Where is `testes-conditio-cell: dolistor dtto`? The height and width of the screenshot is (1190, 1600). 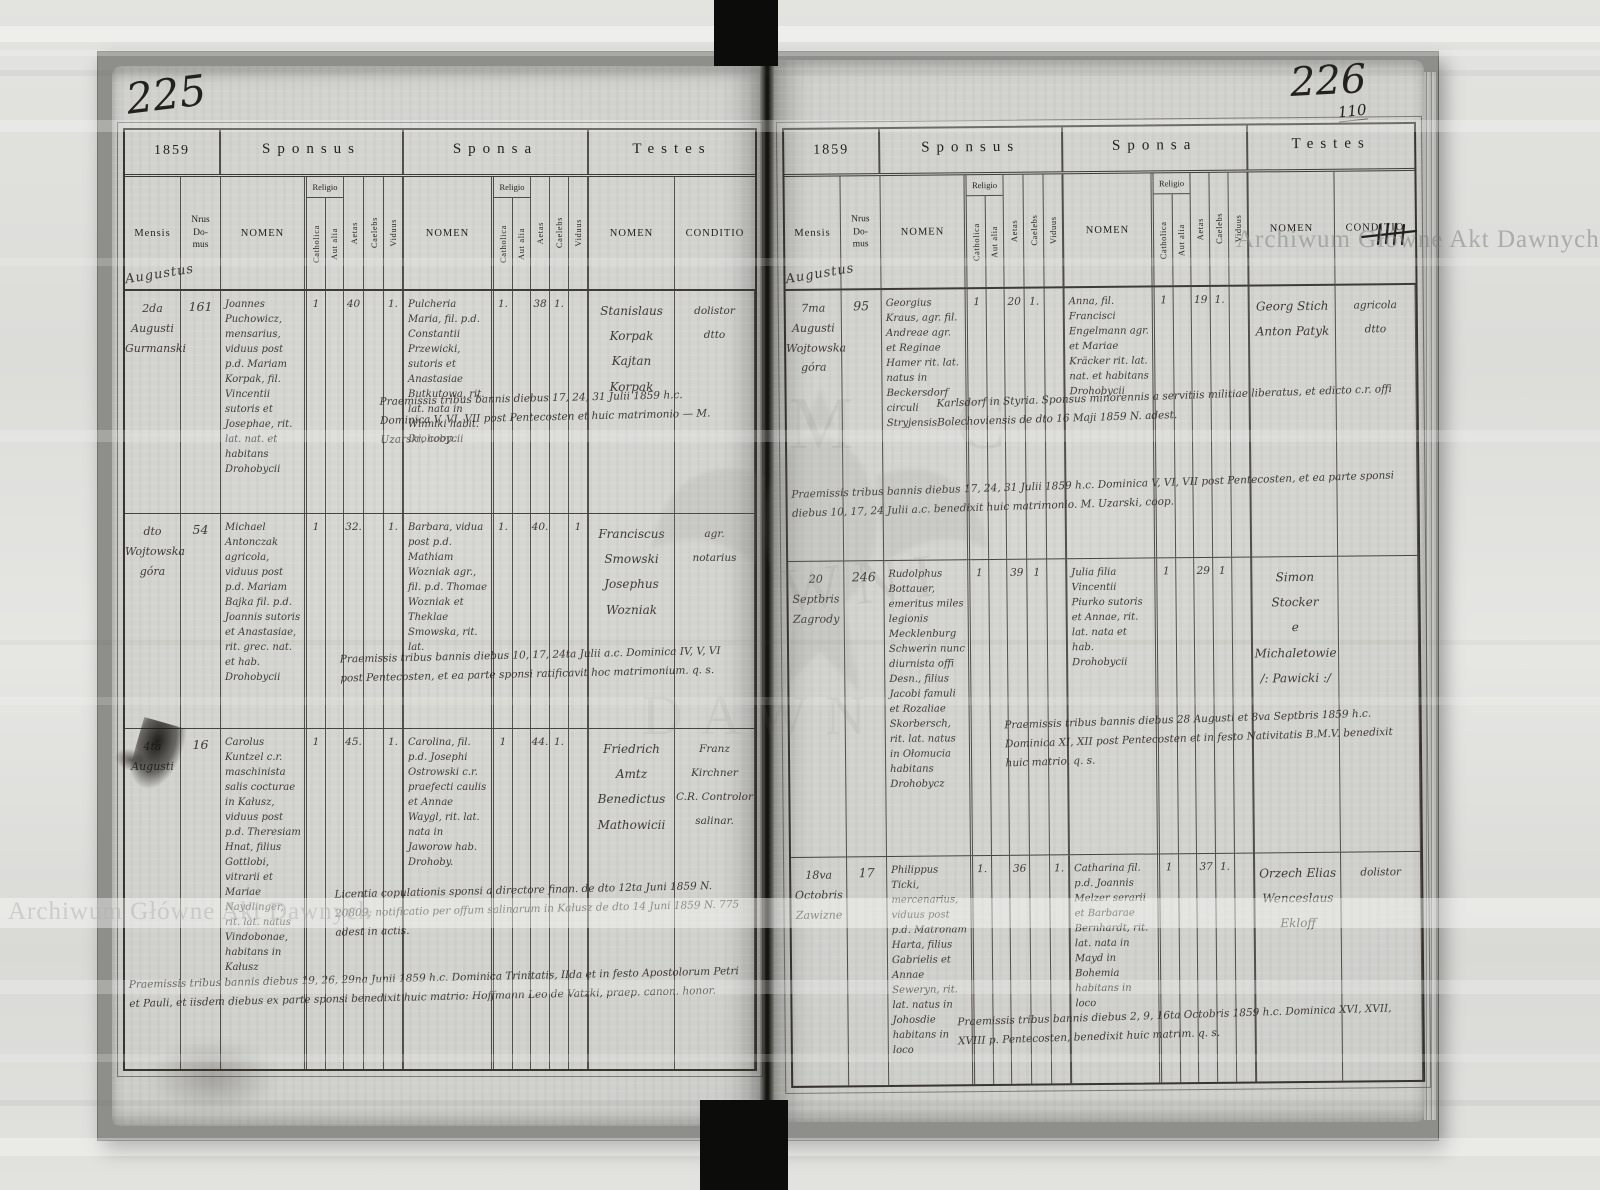 testes-conditio-cell: dolistor dtto is located at coordinates (715, 402).